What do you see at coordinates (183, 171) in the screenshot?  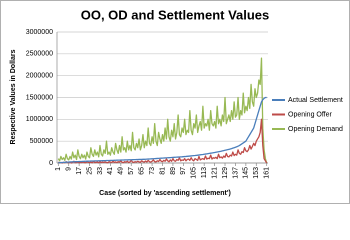 I see `x-tick-label: 97` at bounding box center [183, 171].